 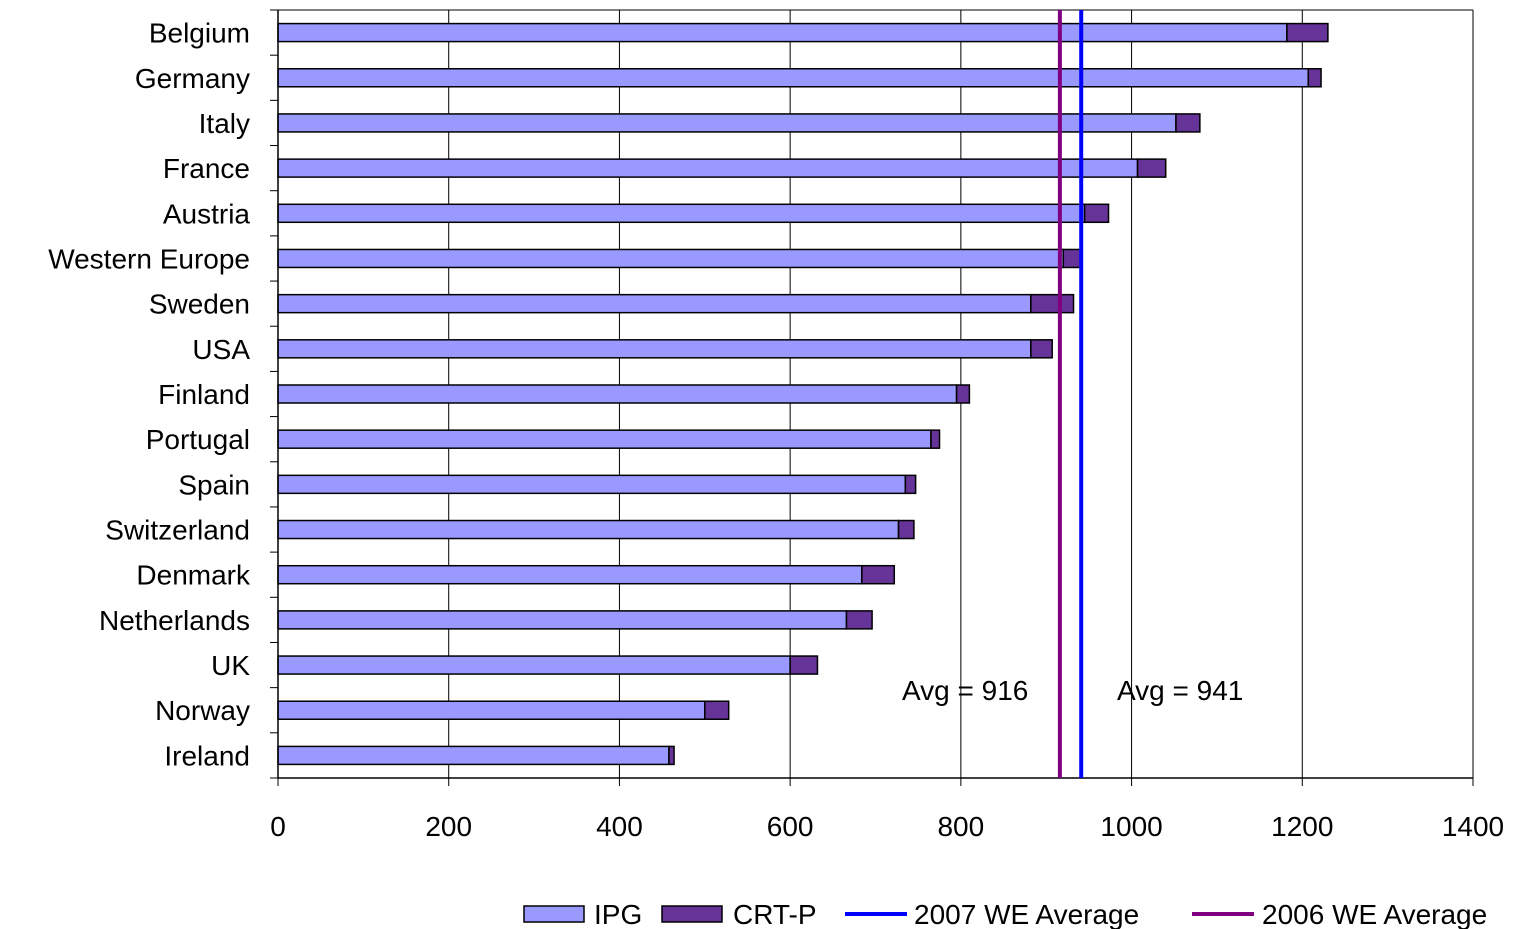 What do you see at coordinates (177, 530) in the screenshot?
I see `category-label: Switzerland` at bounding box center [177, 530].